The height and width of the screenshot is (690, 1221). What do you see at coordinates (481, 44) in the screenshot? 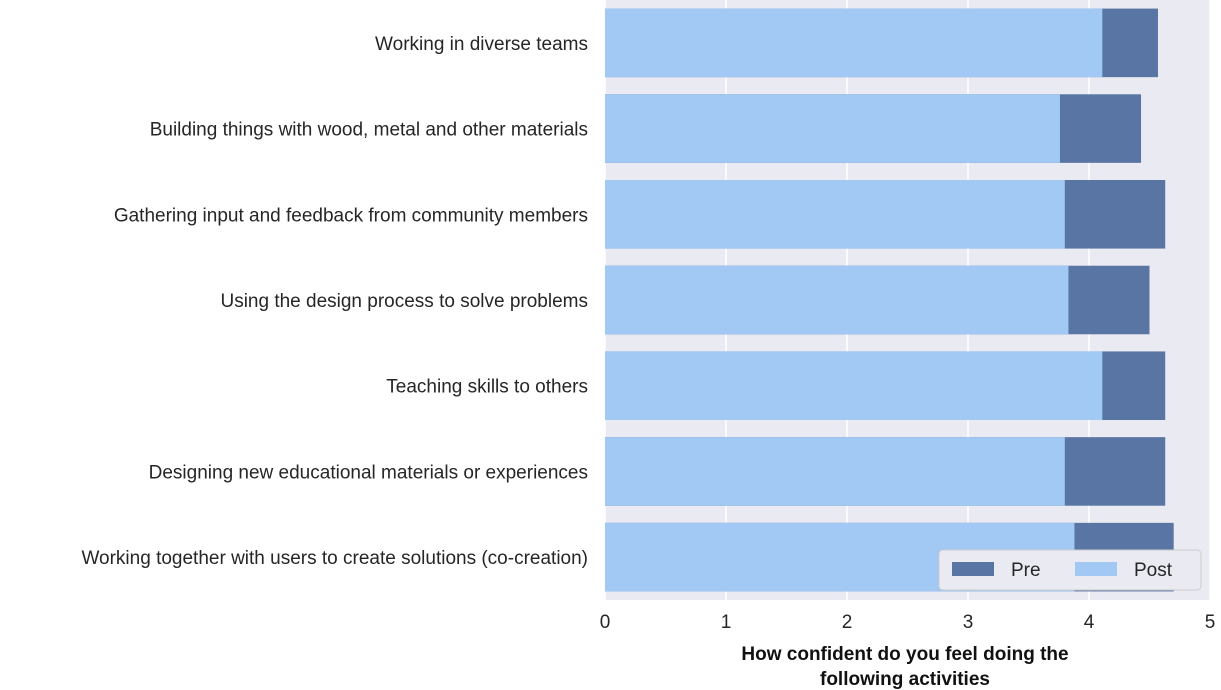
I see `category-label-0: Working in diverse teams` at bounding box center [481, 44].